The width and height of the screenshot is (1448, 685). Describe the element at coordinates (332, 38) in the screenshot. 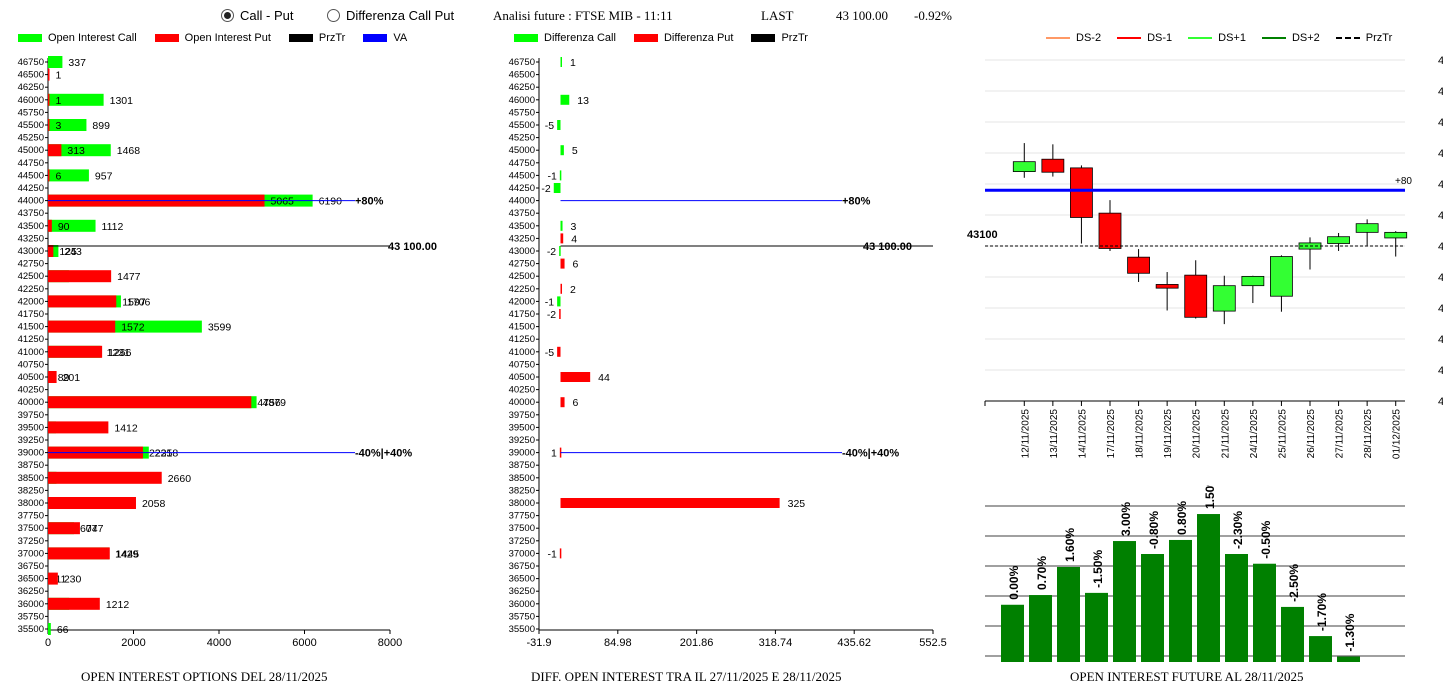

I see `legend-item: PrzTr` at that location.